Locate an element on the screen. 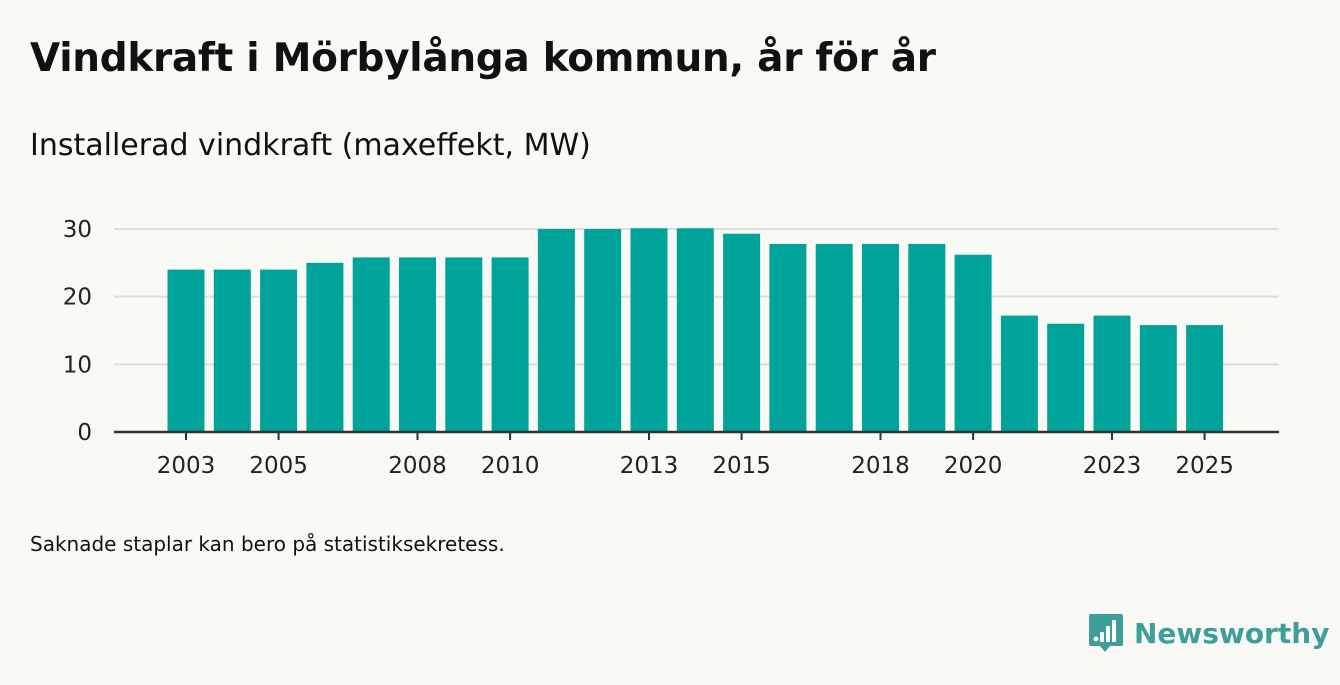 The height and width of the screenshot is (685, 1340). bar-2011 is located at coordinates (556, 330).